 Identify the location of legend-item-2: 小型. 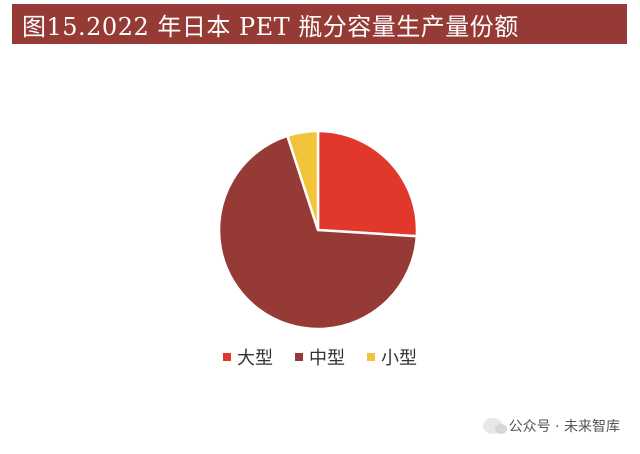
(392, 357).